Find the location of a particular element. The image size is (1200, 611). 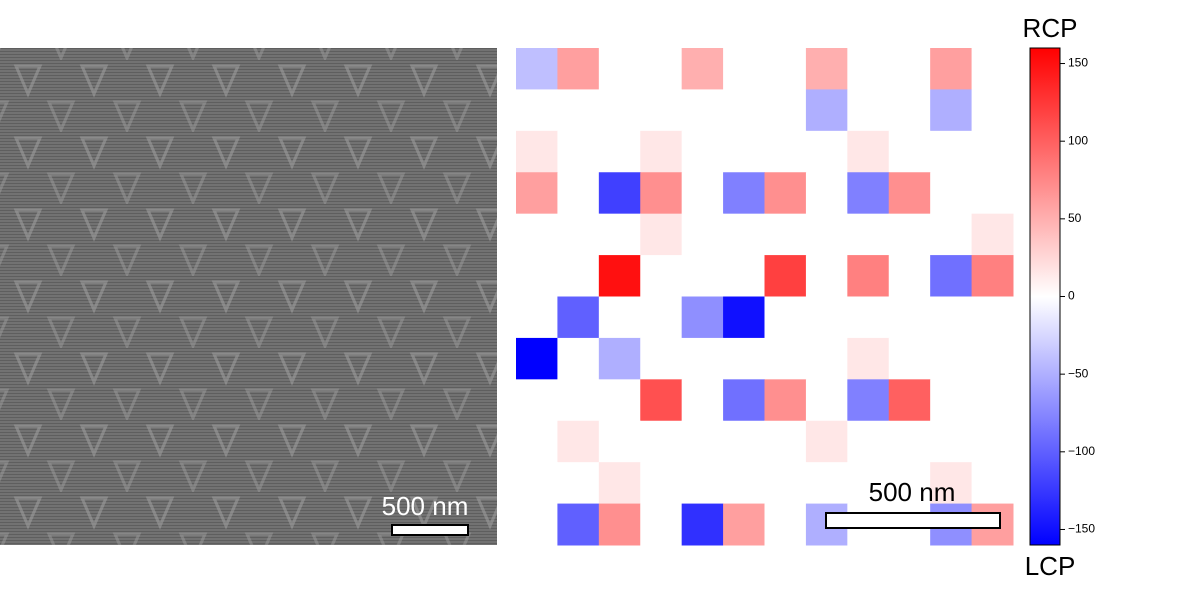

colorbar-bottom-label: LCP is located at coordinates (1050, 566).